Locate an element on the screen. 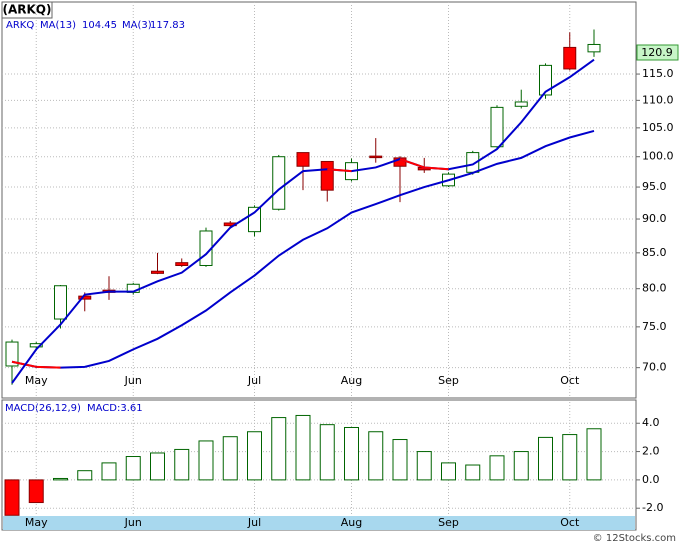 The image size is (680, 546). macd-title: MACD(26,12,9) is located at coordinates (43, 408).